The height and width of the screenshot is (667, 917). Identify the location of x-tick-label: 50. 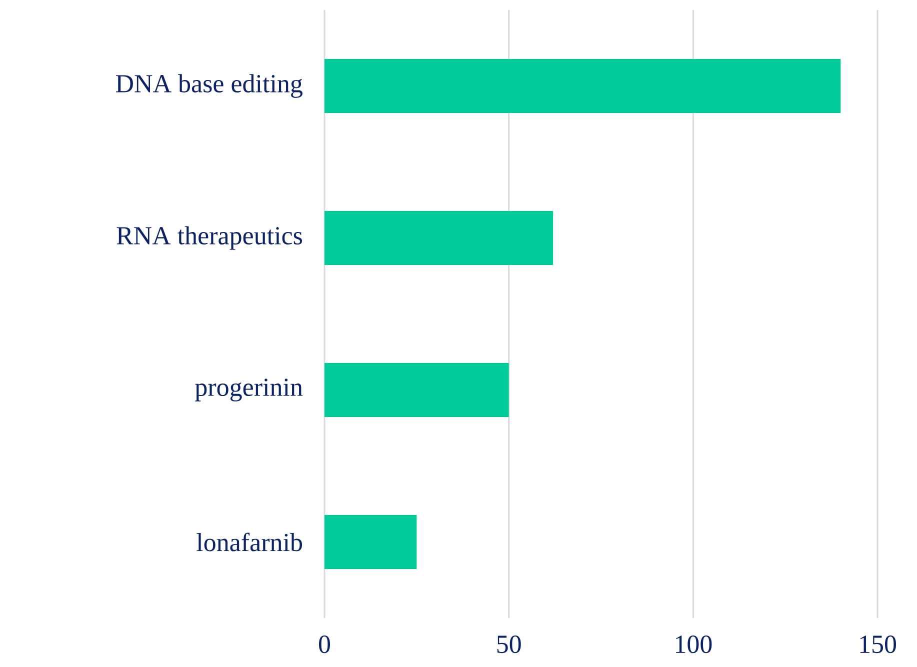
(509, 645).